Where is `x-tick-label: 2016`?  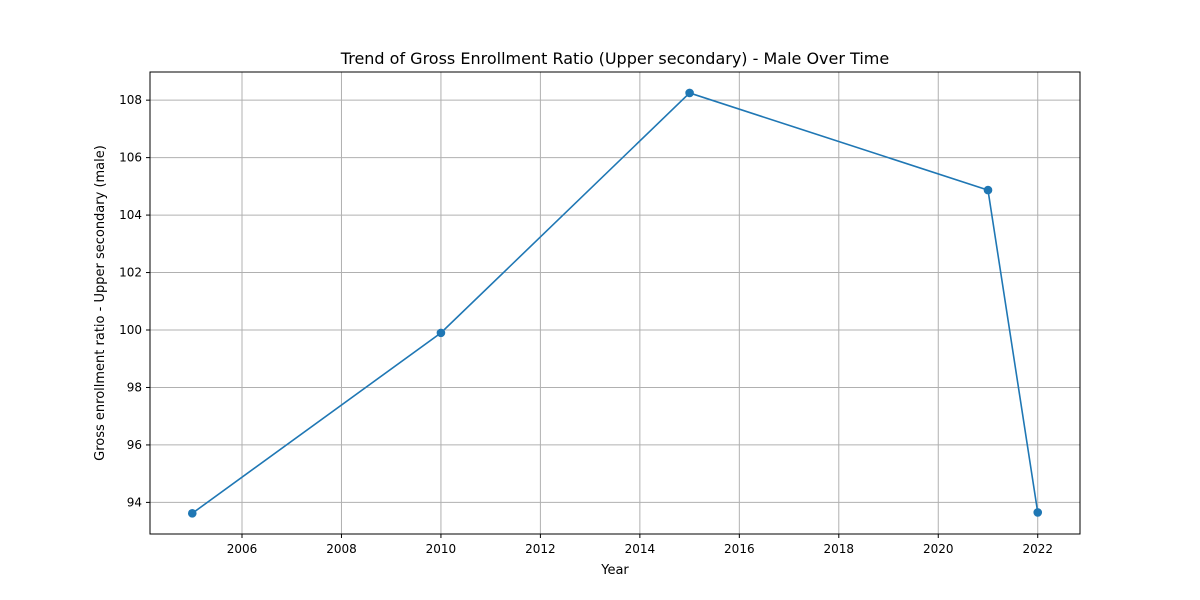
x-tick-label: 2016 is located at coordinates (739, 549).